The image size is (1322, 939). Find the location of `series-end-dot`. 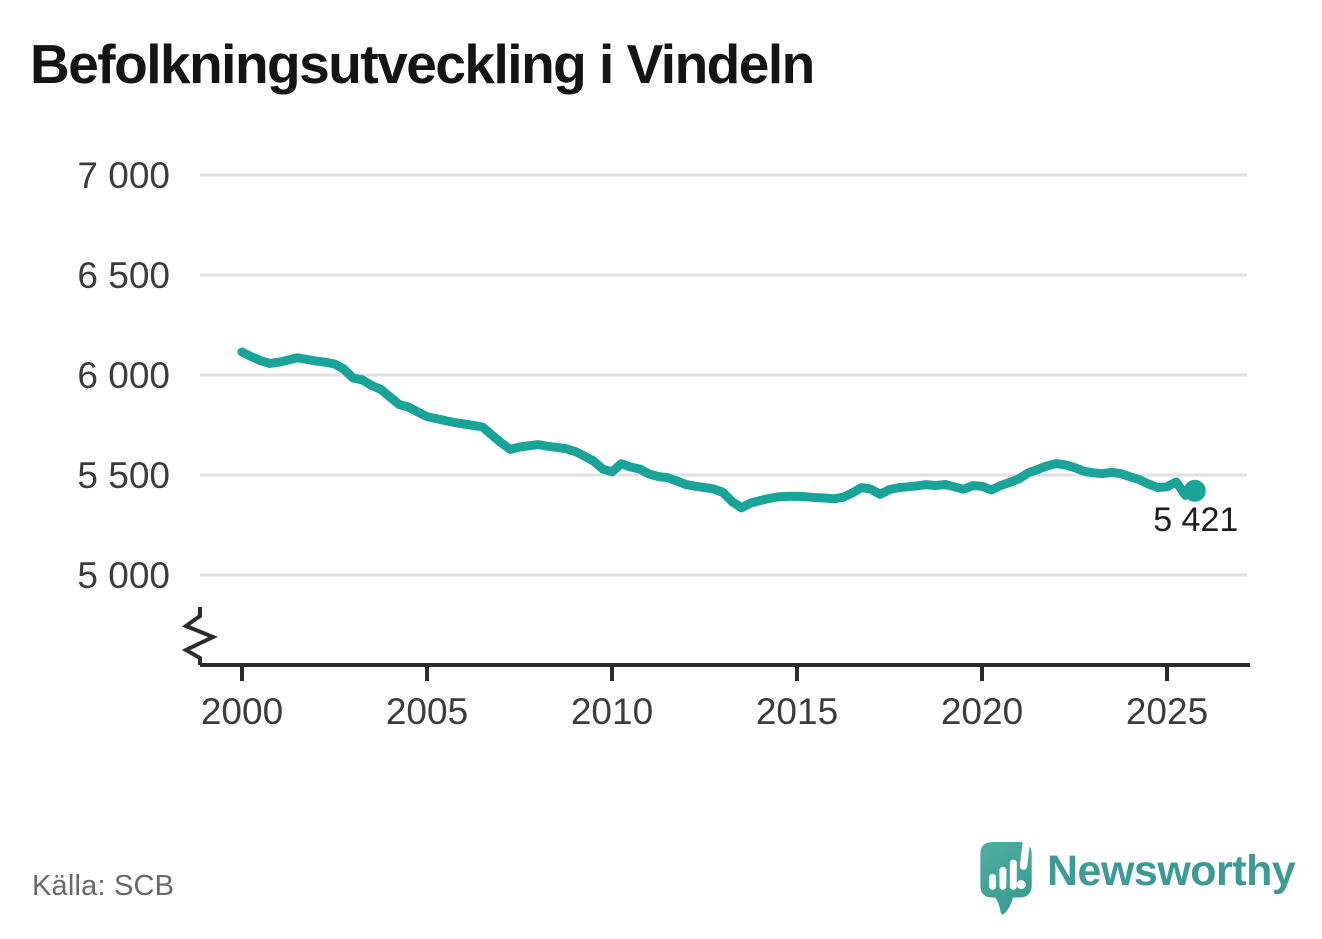

series-end-dot is located at coordinates (1194, 490).